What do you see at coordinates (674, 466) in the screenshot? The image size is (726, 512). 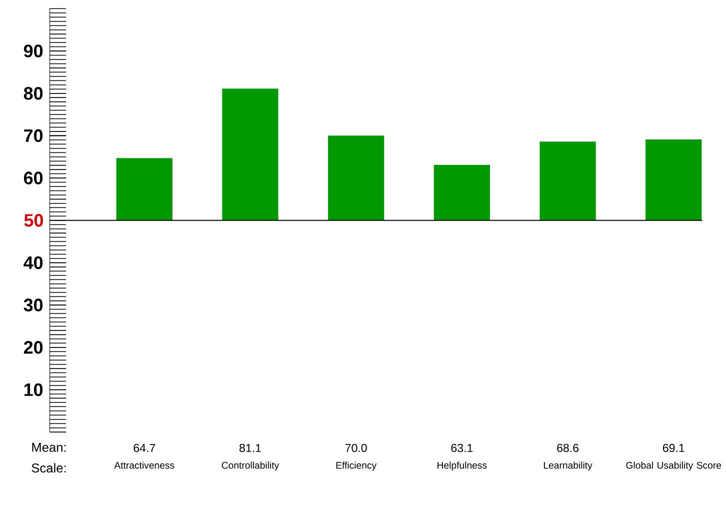 I see `x-tick-label: Global Usability Score` at bounding box center [674, 466].